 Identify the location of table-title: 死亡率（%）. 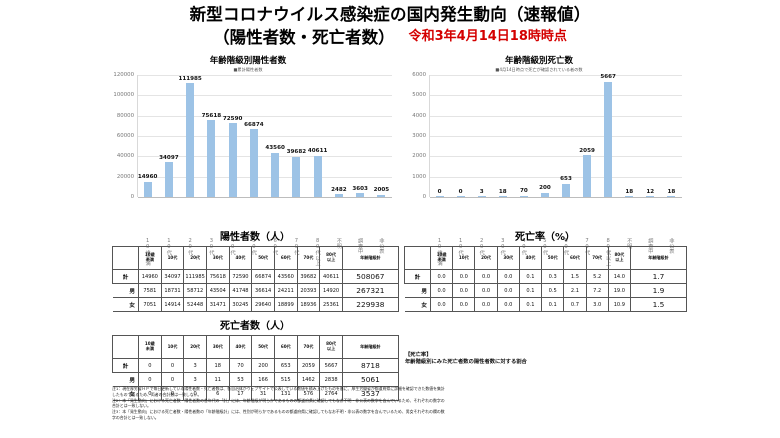
(545, 237).